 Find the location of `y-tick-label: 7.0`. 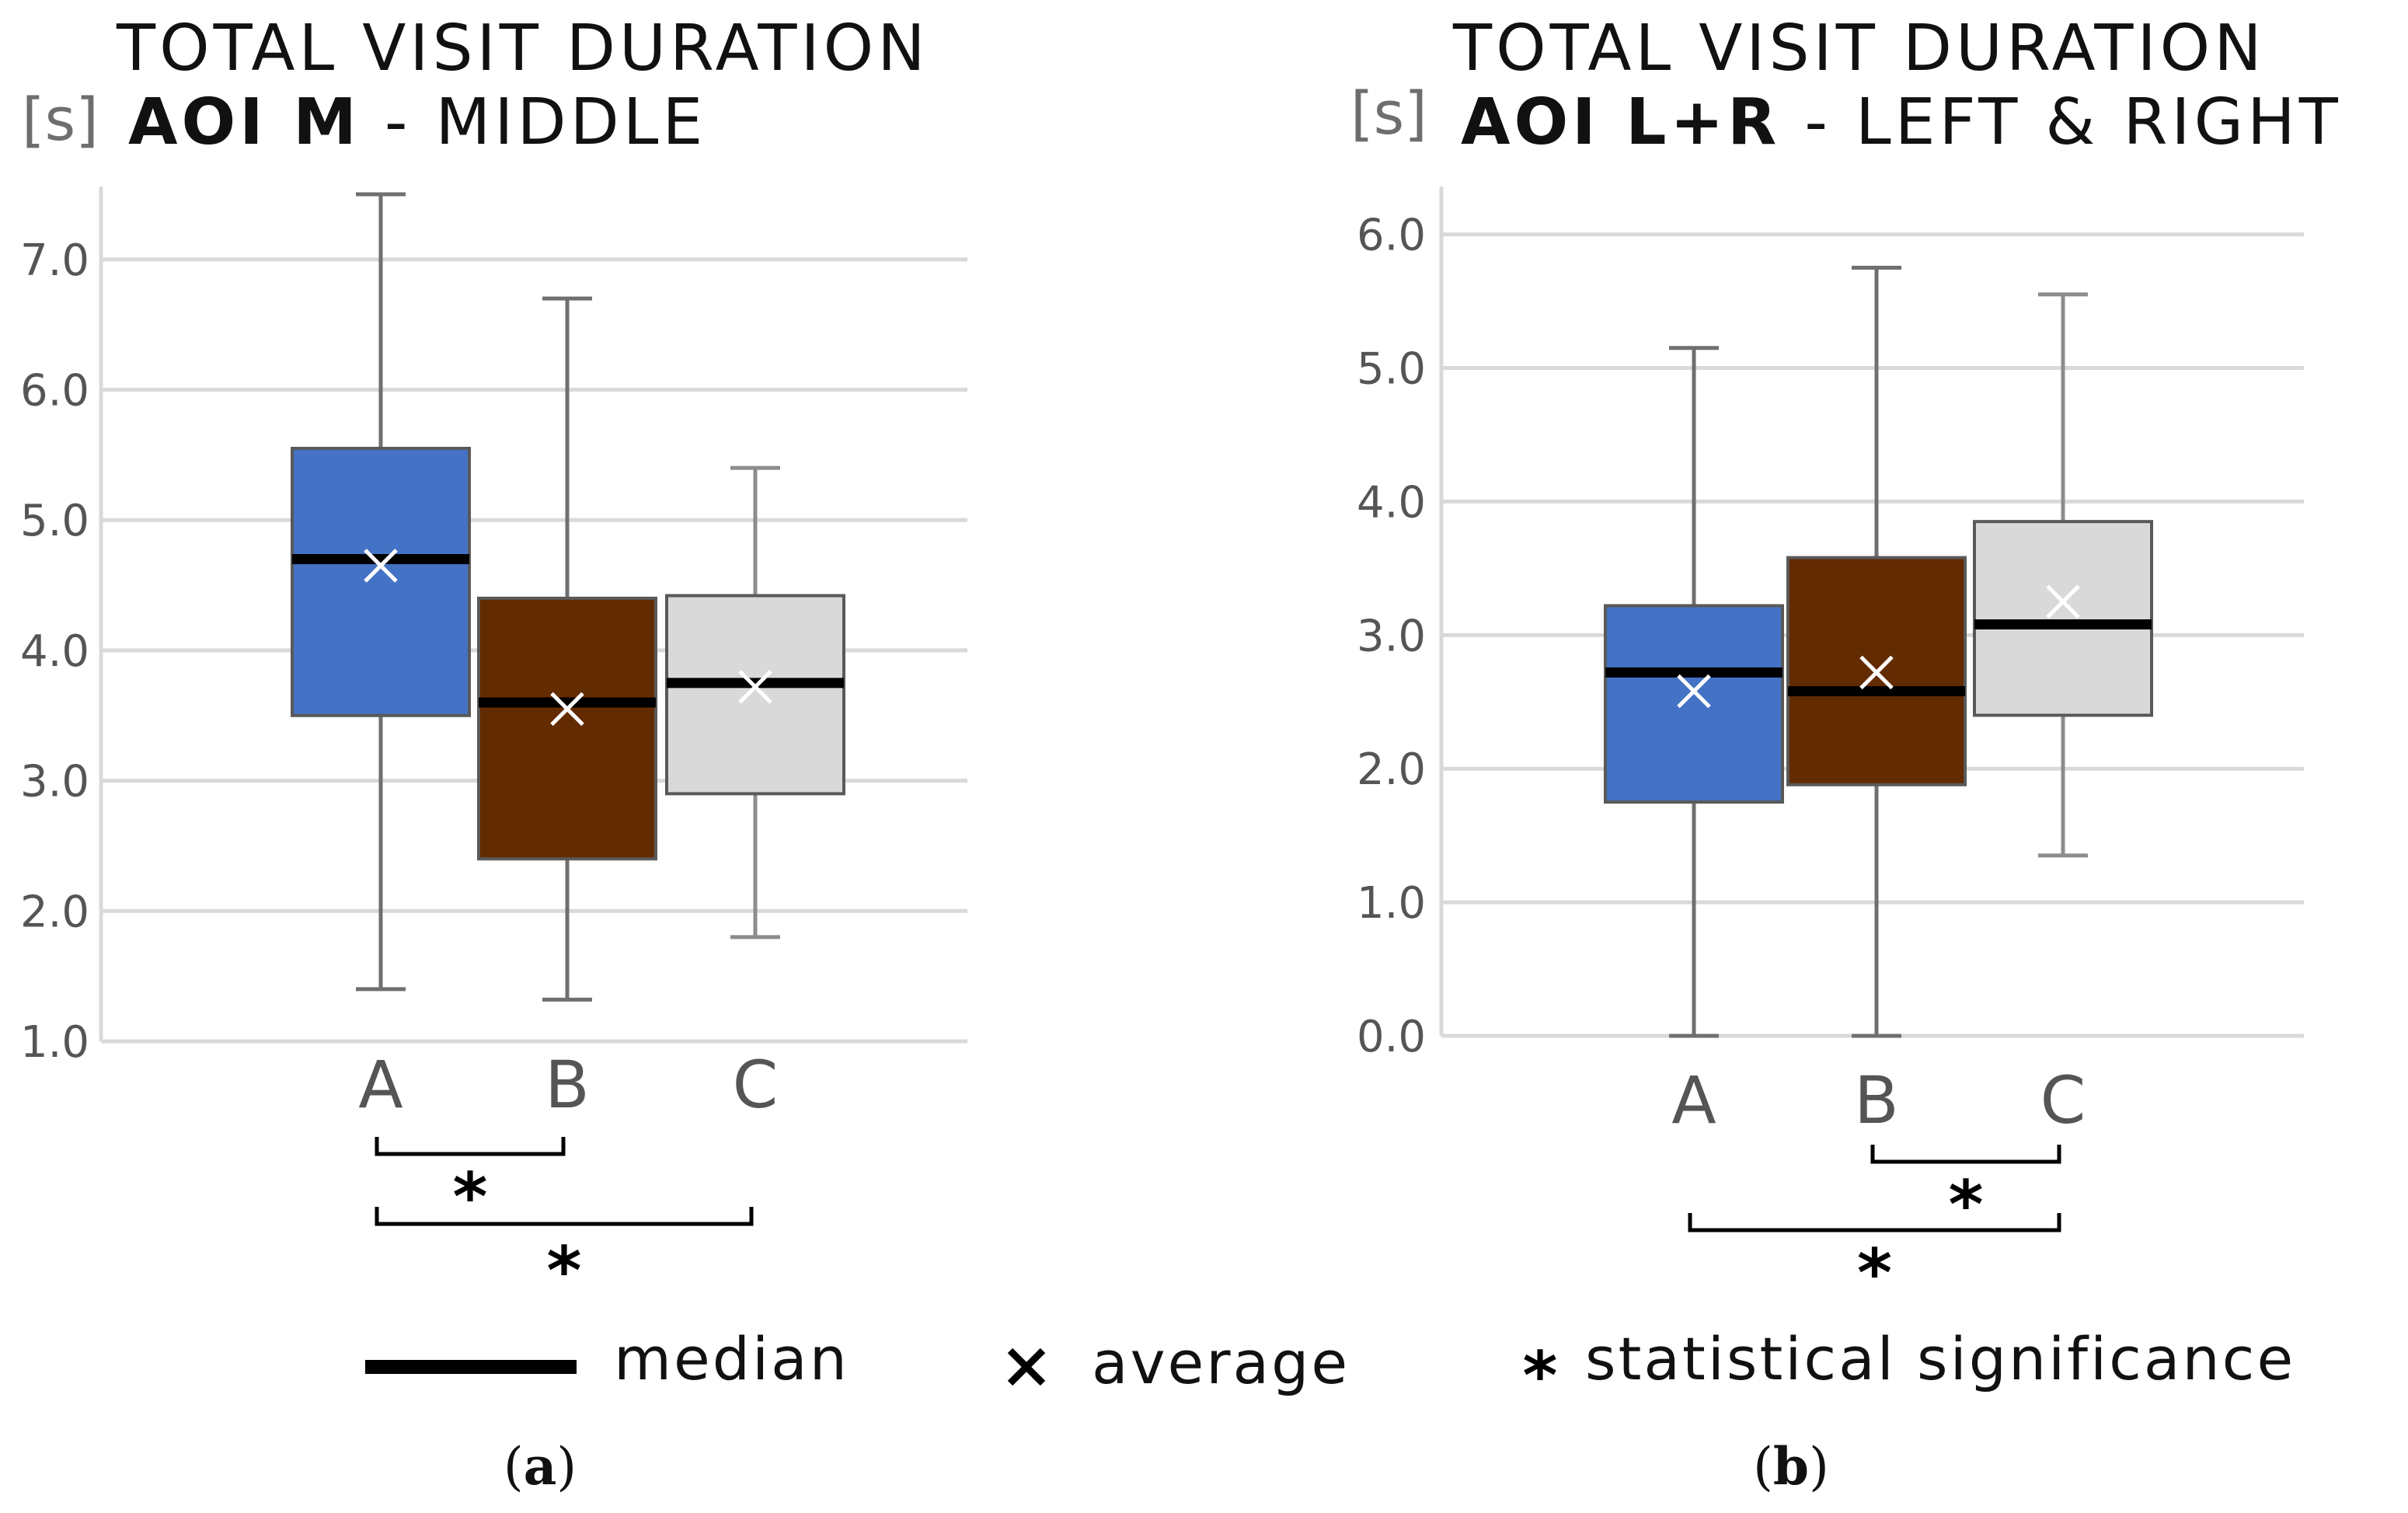

y-tick-label: 7.0 is located at coordinates (54, 260).